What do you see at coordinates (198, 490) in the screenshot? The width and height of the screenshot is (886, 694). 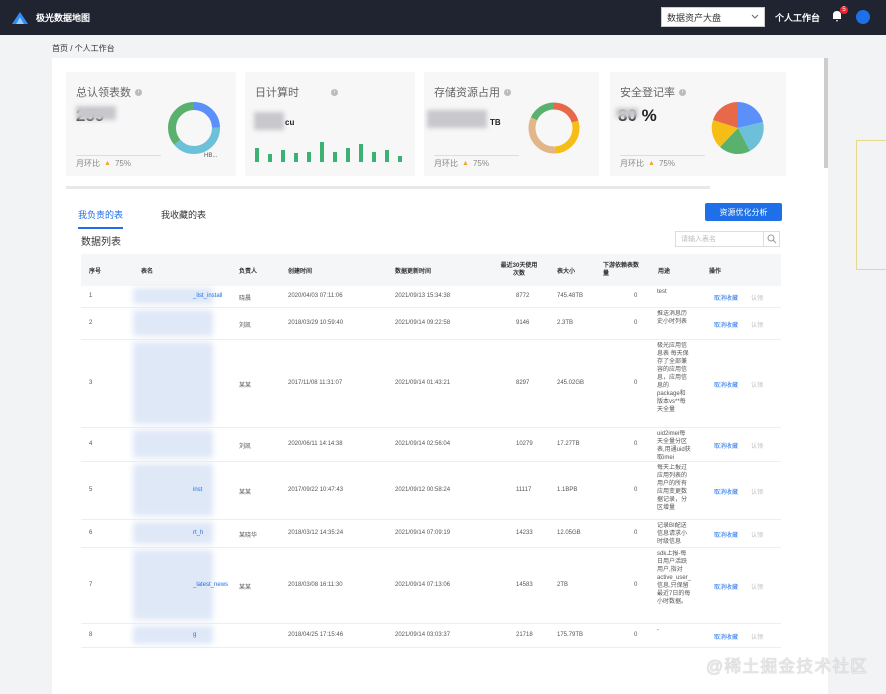 I see `table-name-link: inst` at bounding box center [198, 490].